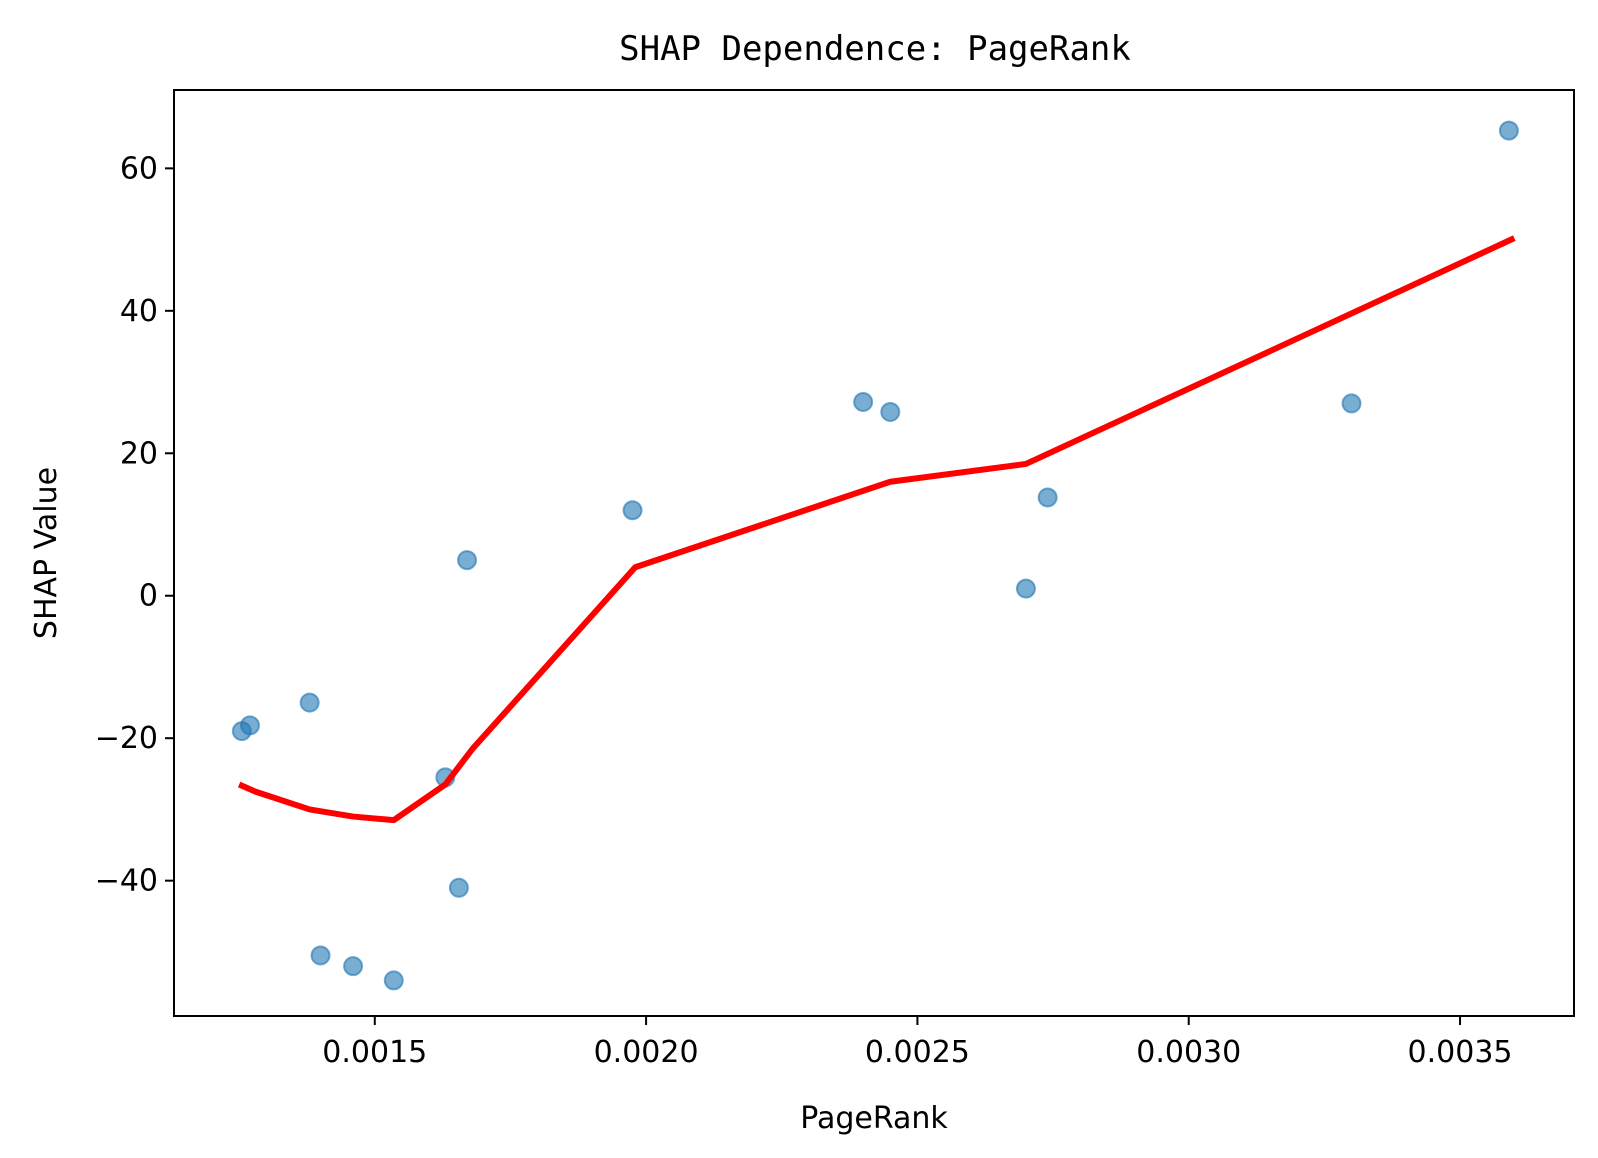 This screenshot has width=1598, height=1158. What do you see at coordinates (139, 453) in the screenshot?
I see `y-tick-label: 20` at bounding box center [139, 453].